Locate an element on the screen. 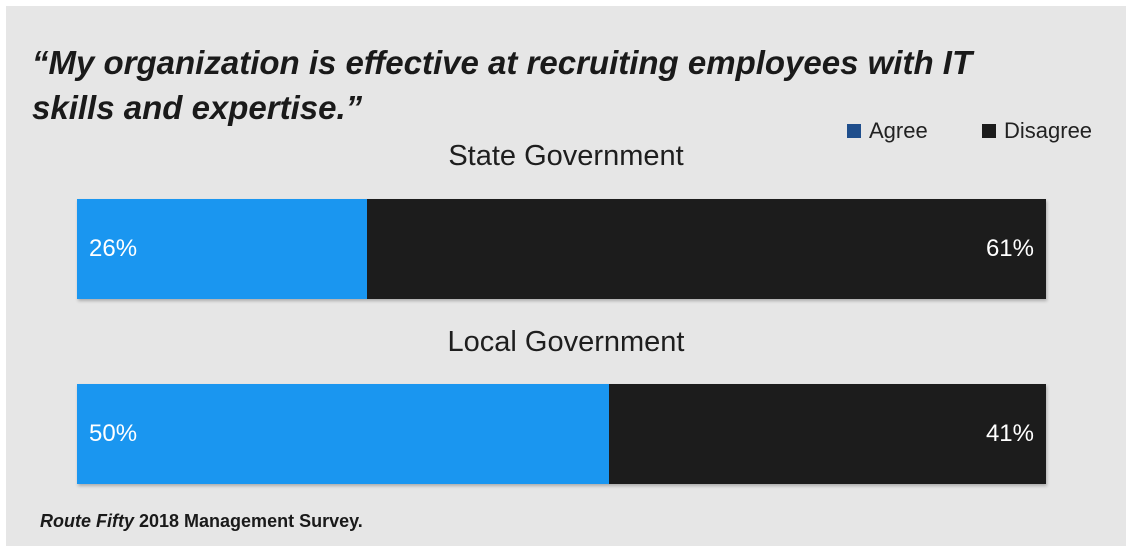 This screenshot has height=552, width=1132. legend-label-disagree: Disagree is located at coordinates (1048, 130).